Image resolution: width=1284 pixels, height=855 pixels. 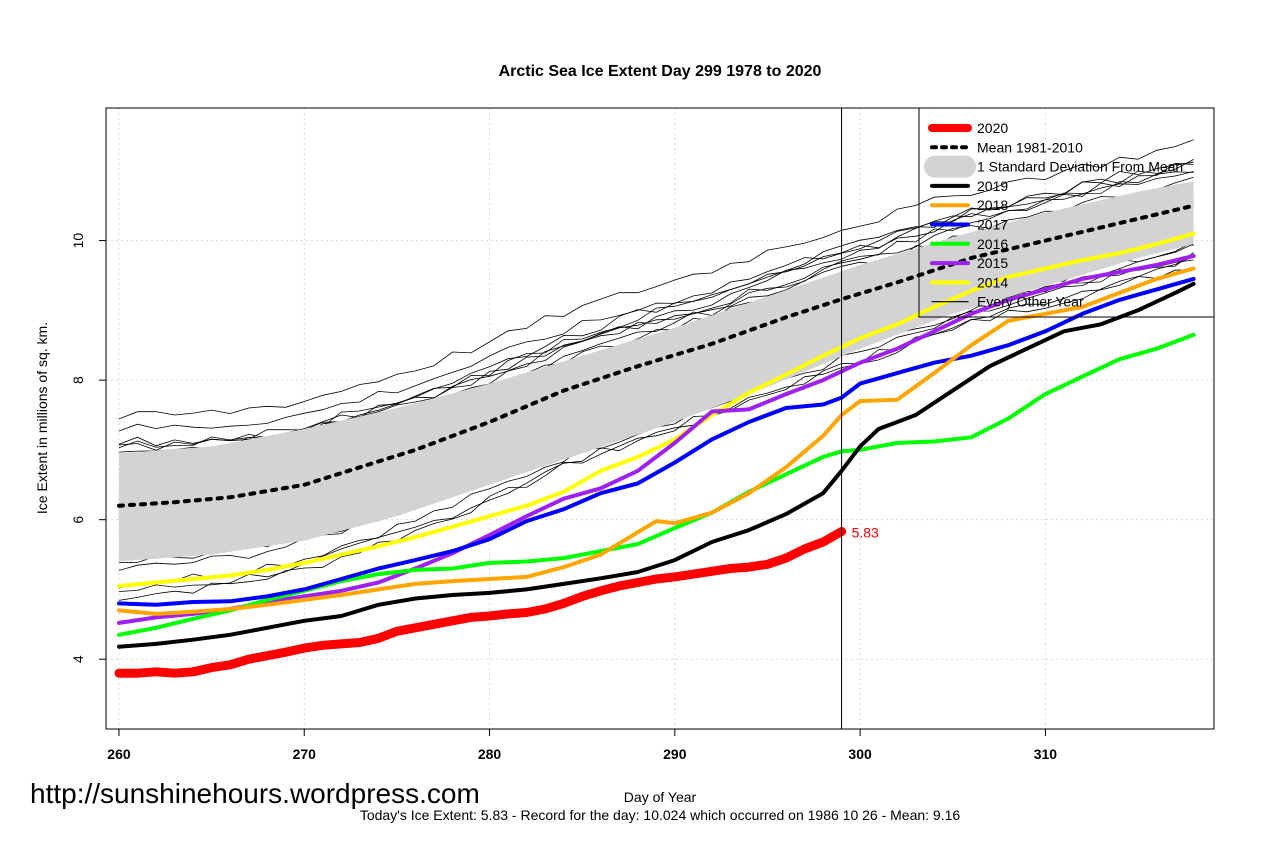 What do you see at coordinates (865, 533) in the screenshot?
I see `current-value-label: 5.83` at bounding box center [865, 533].